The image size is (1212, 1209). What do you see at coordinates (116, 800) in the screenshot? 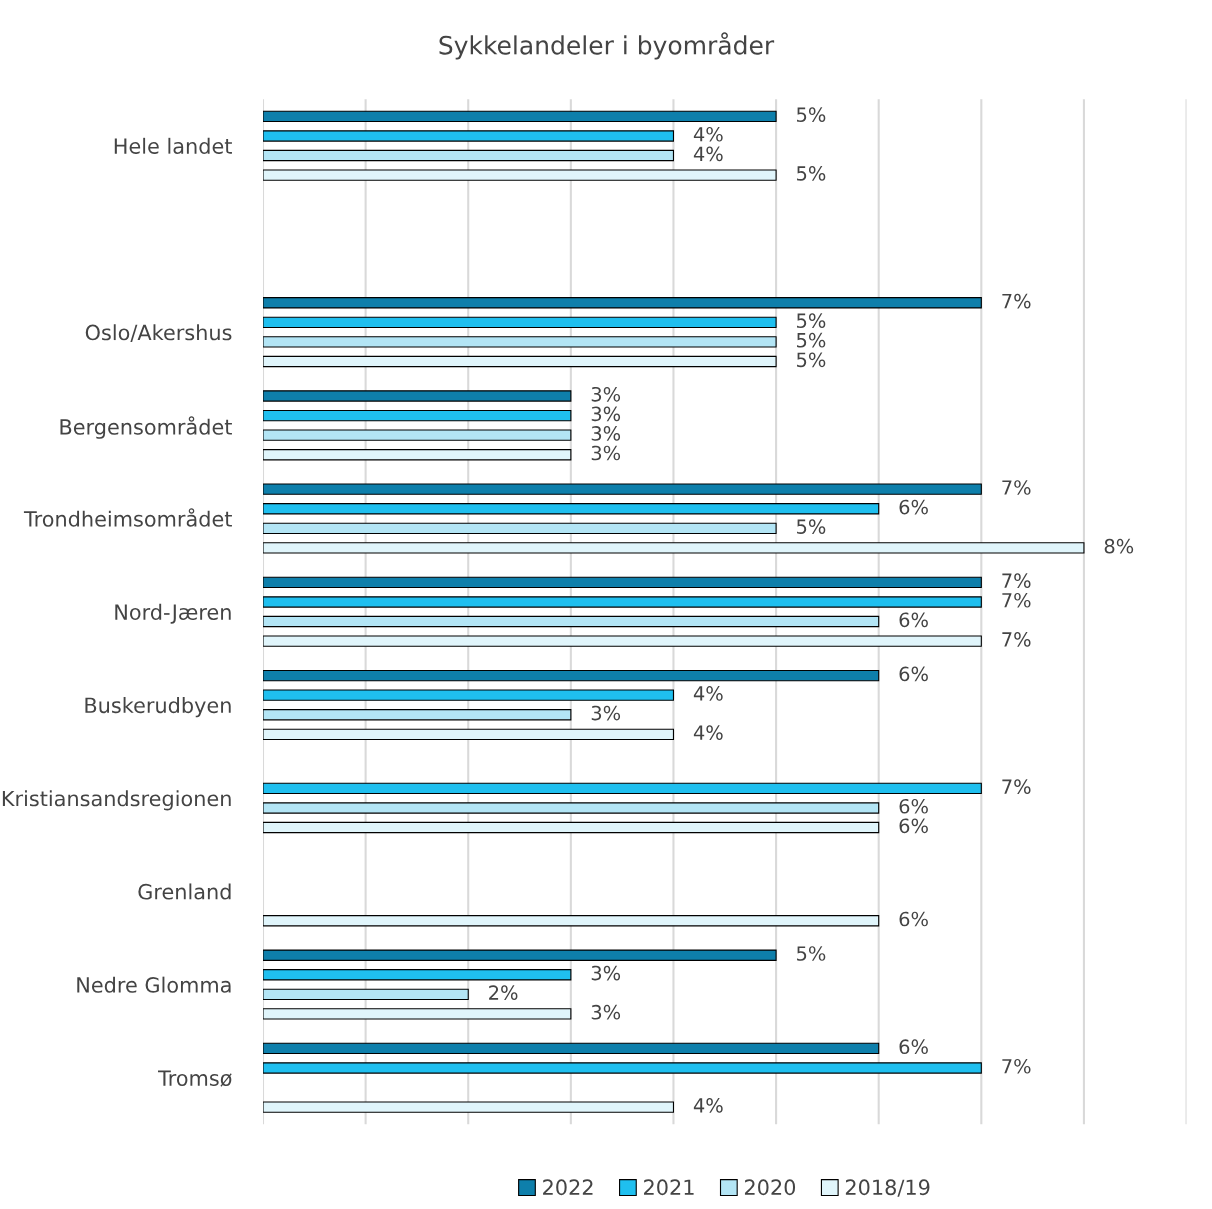
I see `y-tick-label: Kristiansandsregionen` at bounding box center [116, 800].